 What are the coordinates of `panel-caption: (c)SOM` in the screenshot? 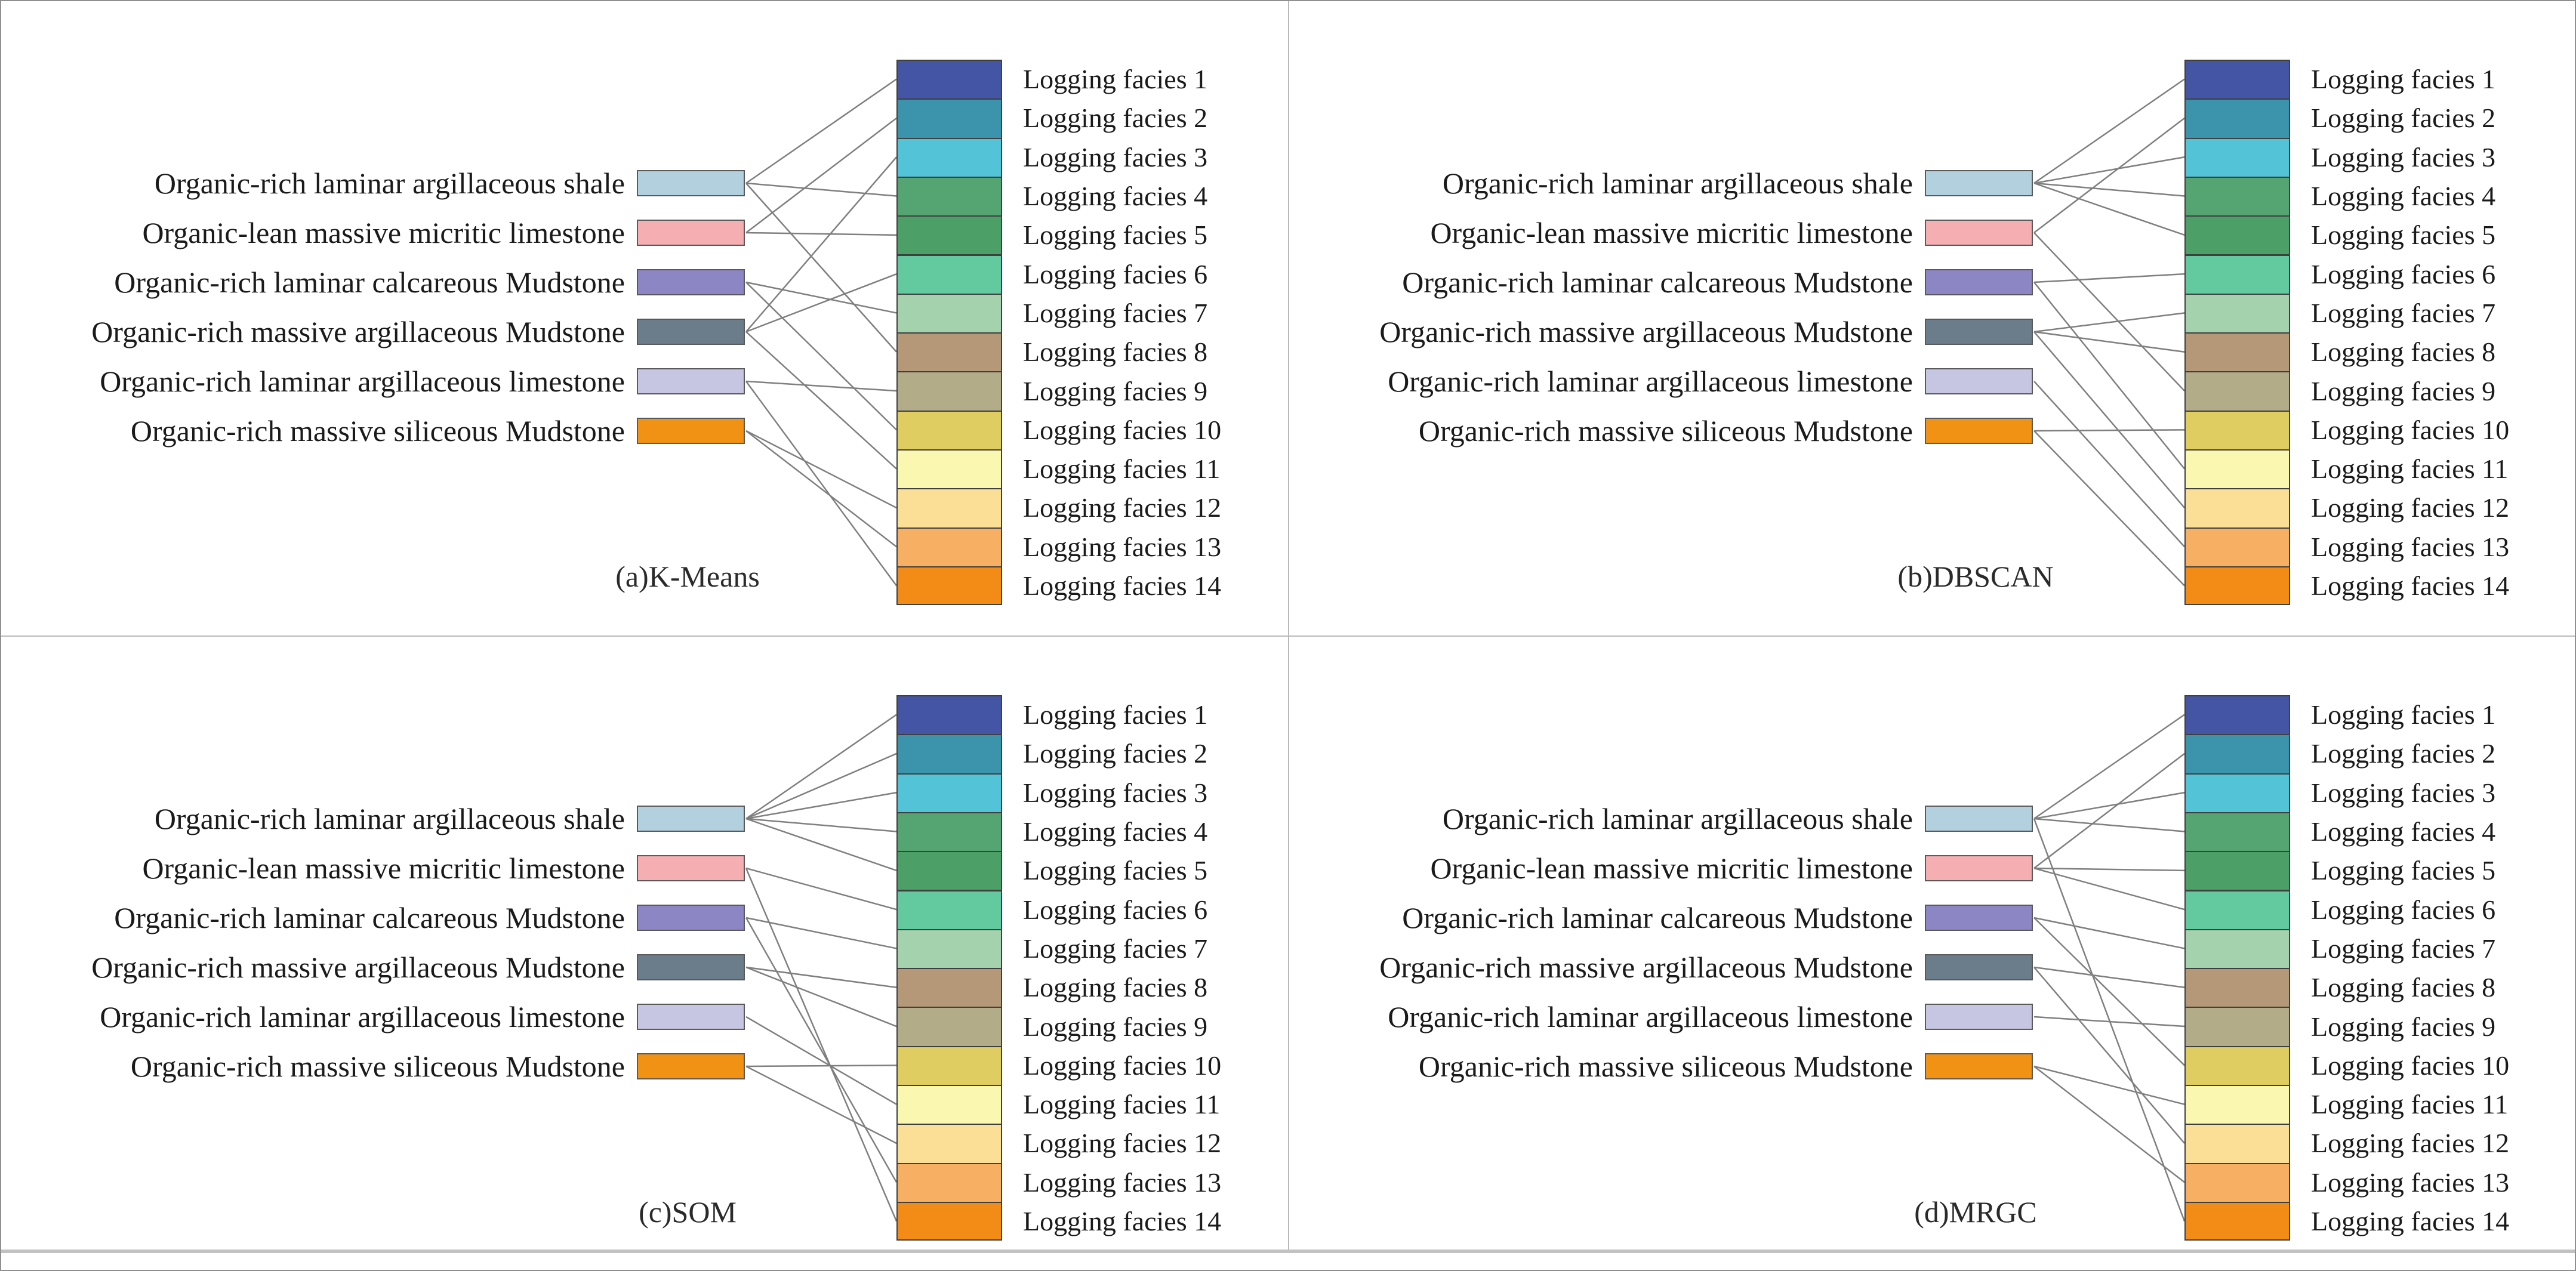 It's located at (688, 1212).